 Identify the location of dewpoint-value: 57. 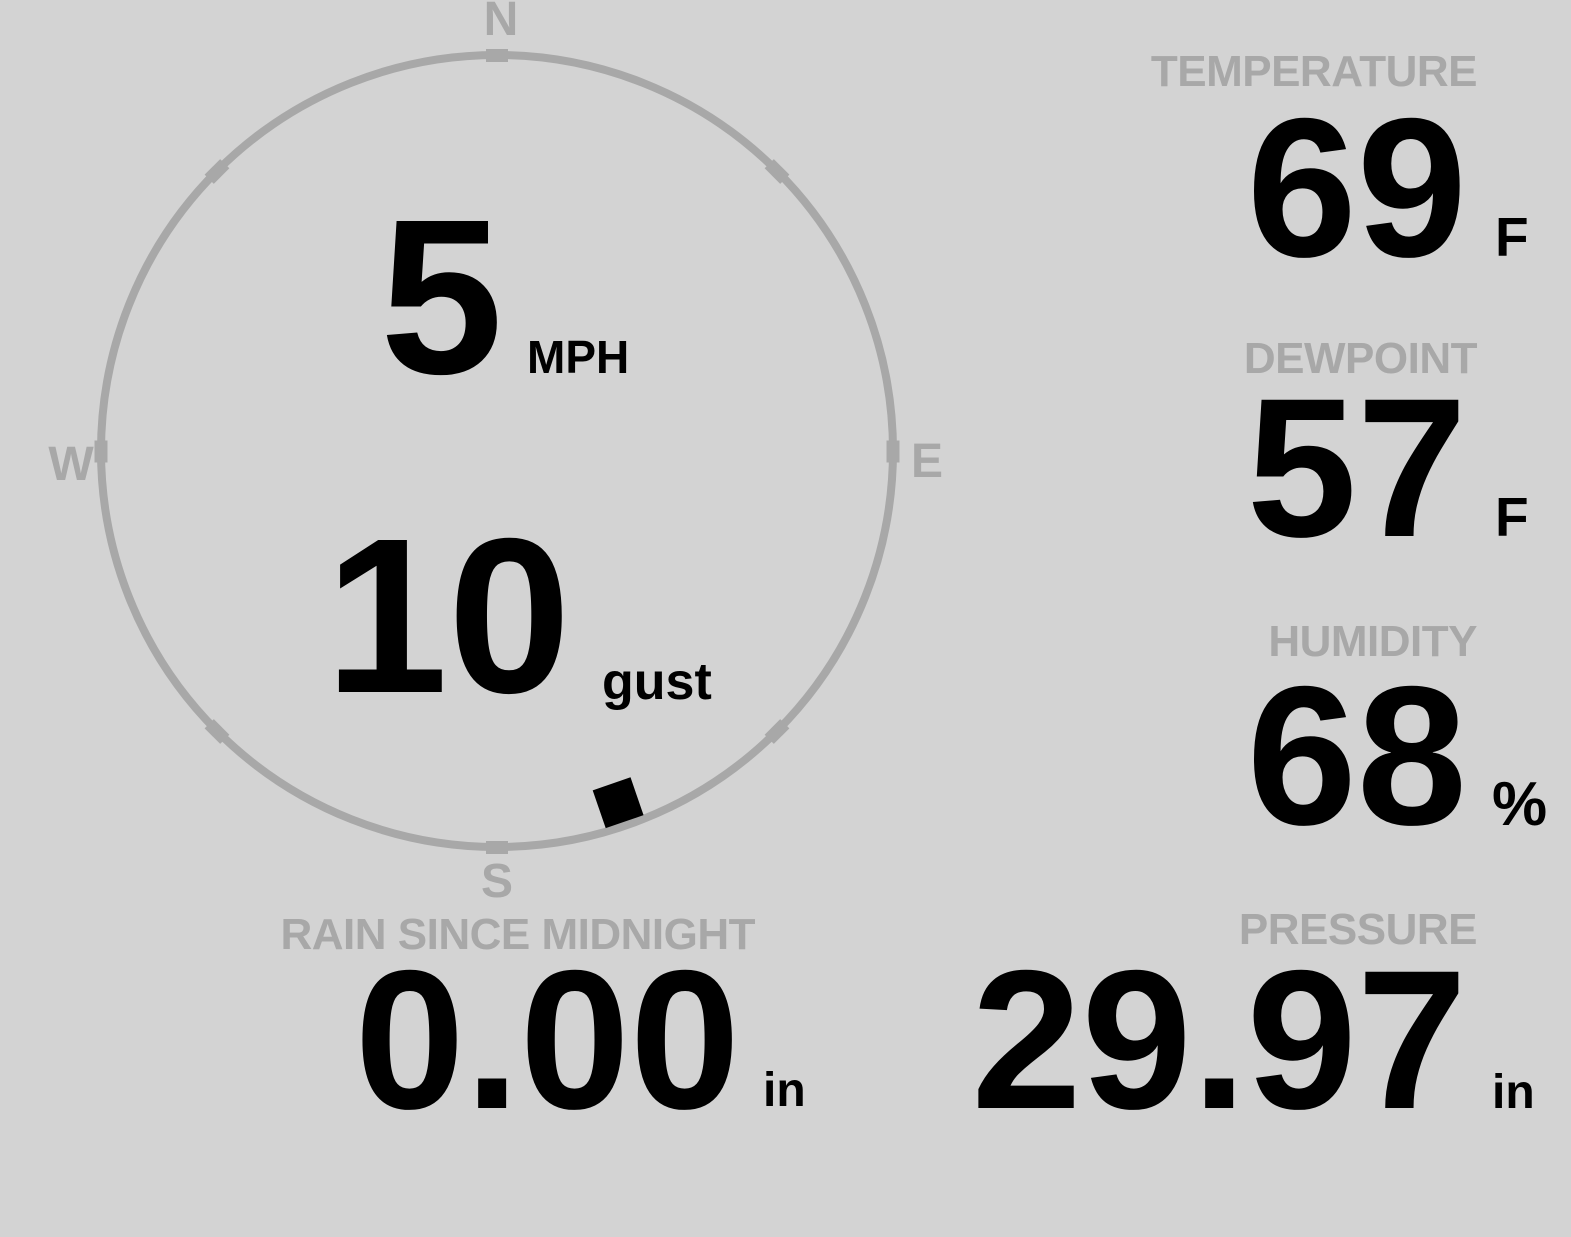
(1356, 467).